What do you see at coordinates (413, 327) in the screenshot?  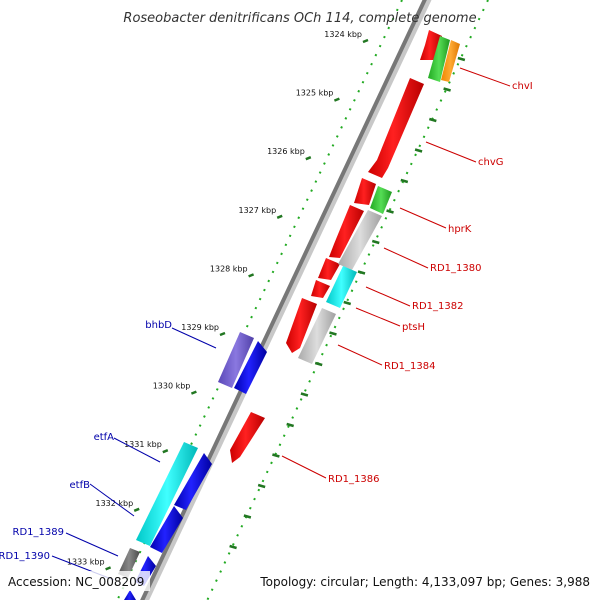 I see `label-ptsH: ptsH` at bounding box center [413, 327].